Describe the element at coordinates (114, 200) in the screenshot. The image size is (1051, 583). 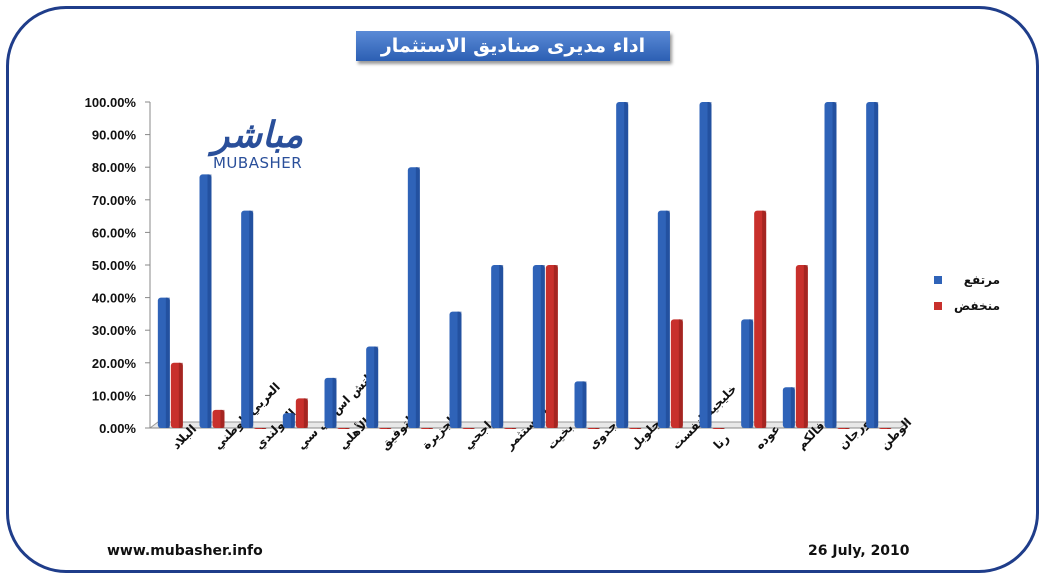
I see `y-tick-label: 70.00%` at that location.